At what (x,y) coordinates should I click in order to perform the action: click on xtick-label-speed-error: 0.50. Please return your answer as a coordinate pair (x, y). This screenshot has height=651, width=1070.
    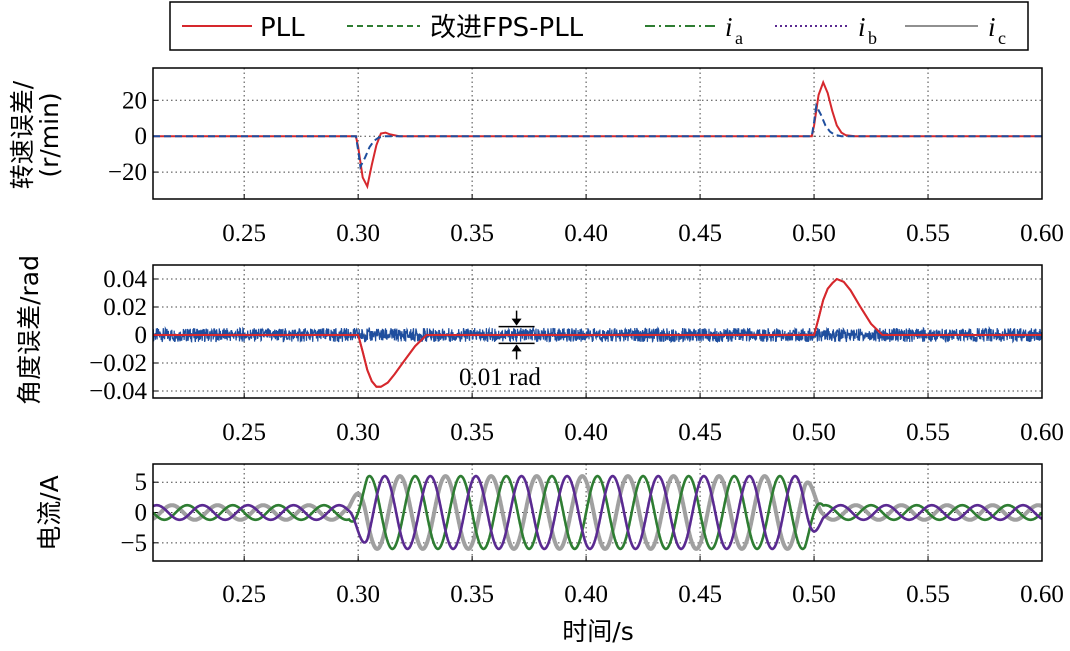
    Looking at the image, I should click on (814, 233).